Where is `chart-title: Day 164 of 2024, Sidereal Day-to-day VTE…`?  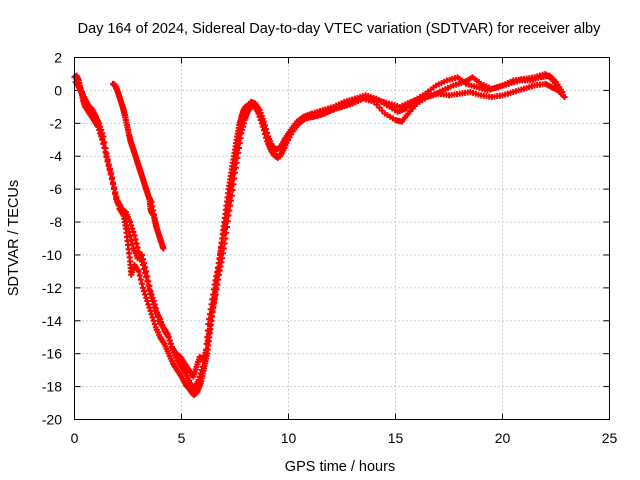 chart-title: Day 164 of 2024, Sidereal Day-to-day VTE… is located at coordinates (340, 29).